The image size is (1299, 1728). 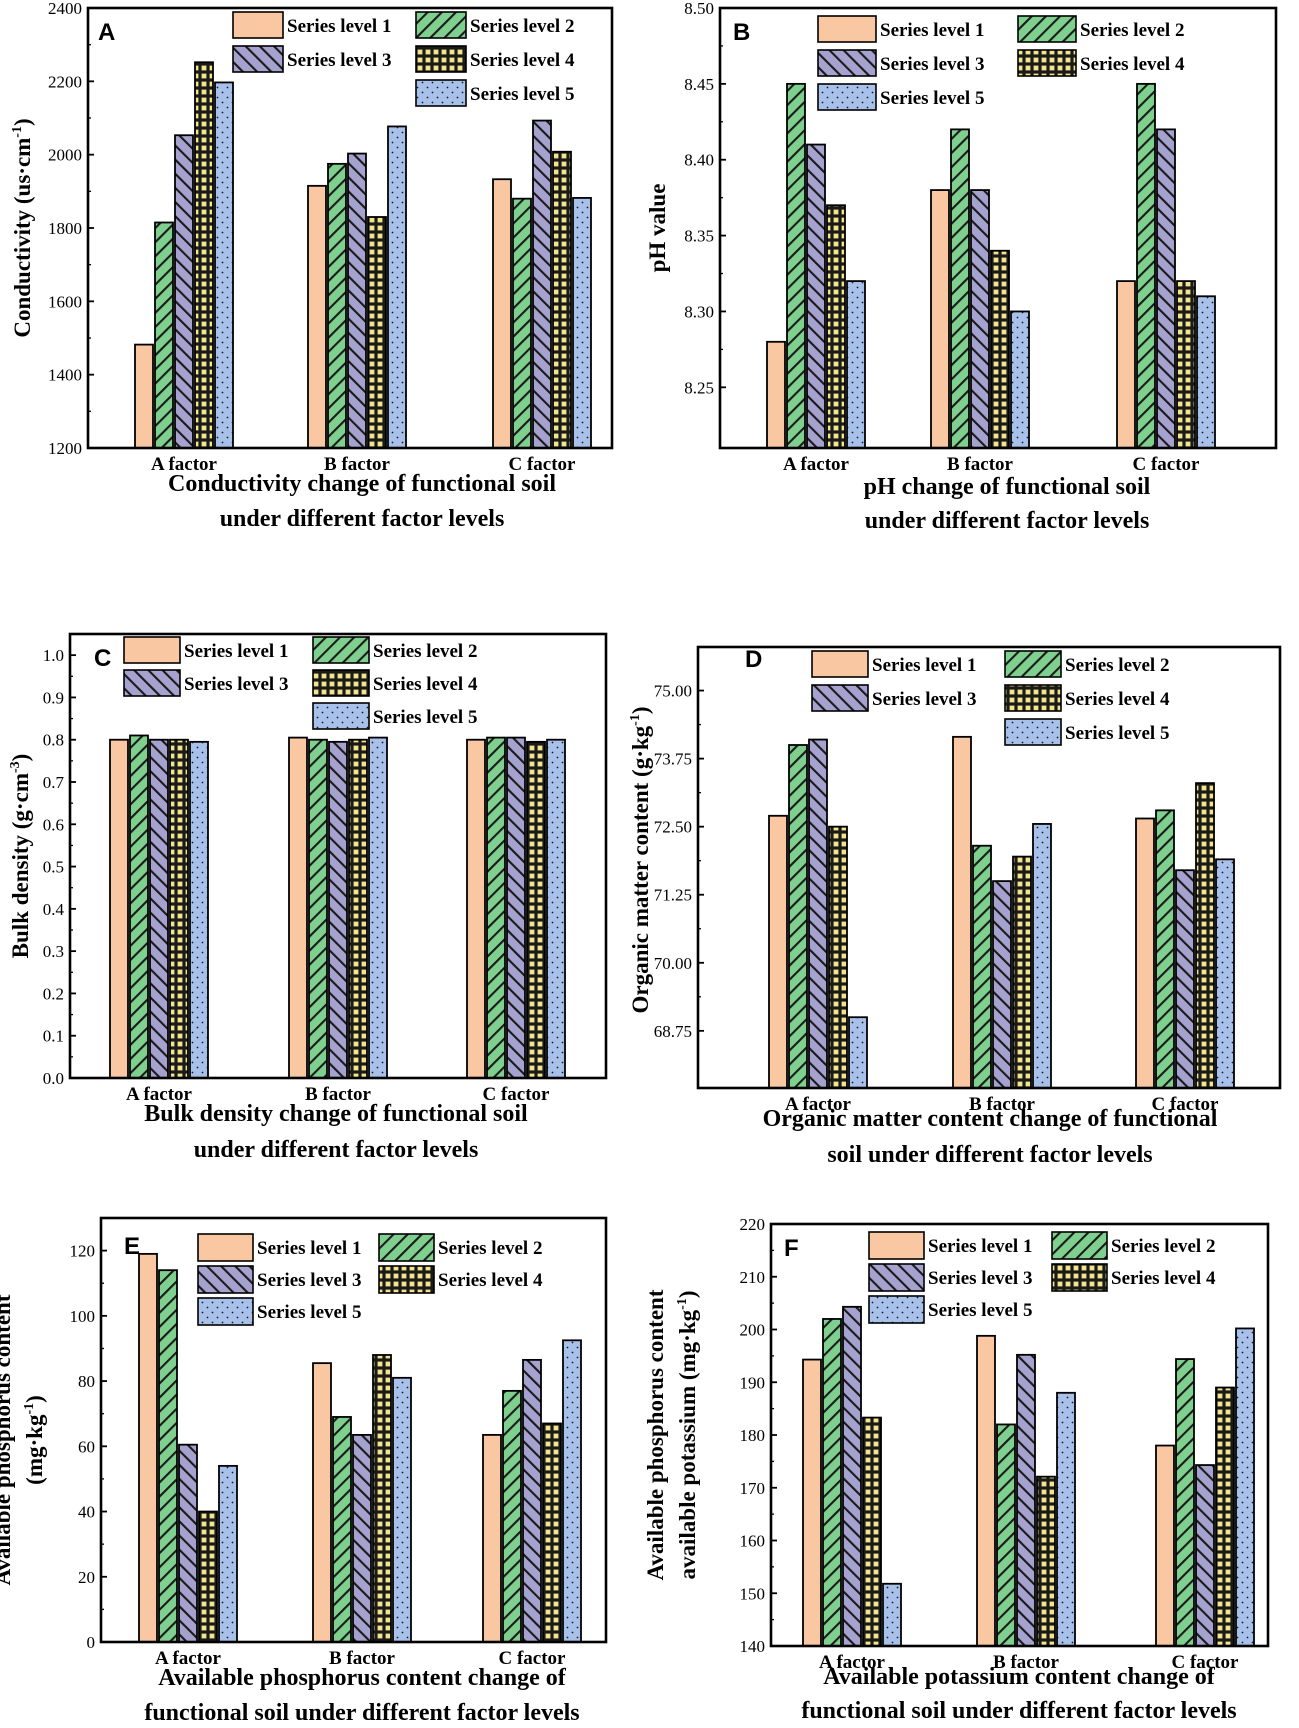 What do you see at coordinates (86, 1381) in the screenshot?
I see `y-tick-label: 80` at bounding box center [86, 1381].